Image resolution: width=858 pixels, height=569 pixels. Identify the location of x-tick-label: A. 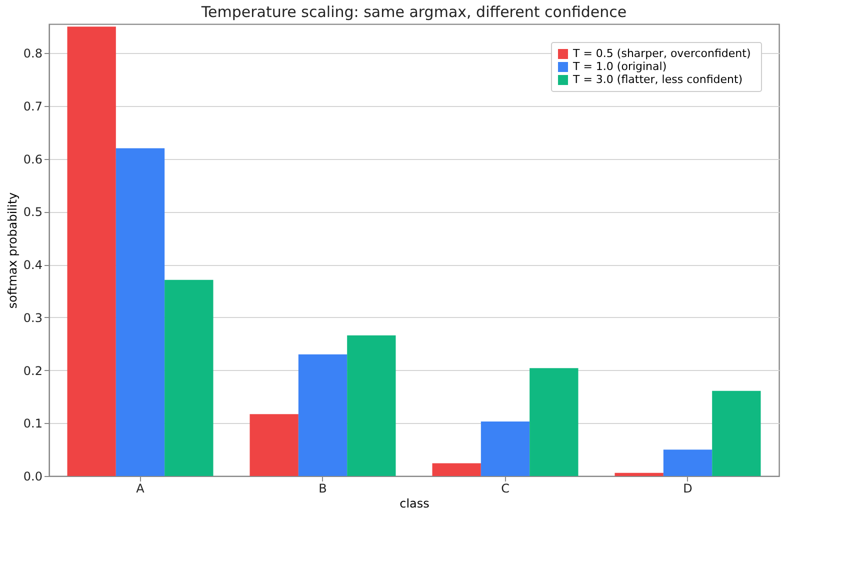
(141, 489).